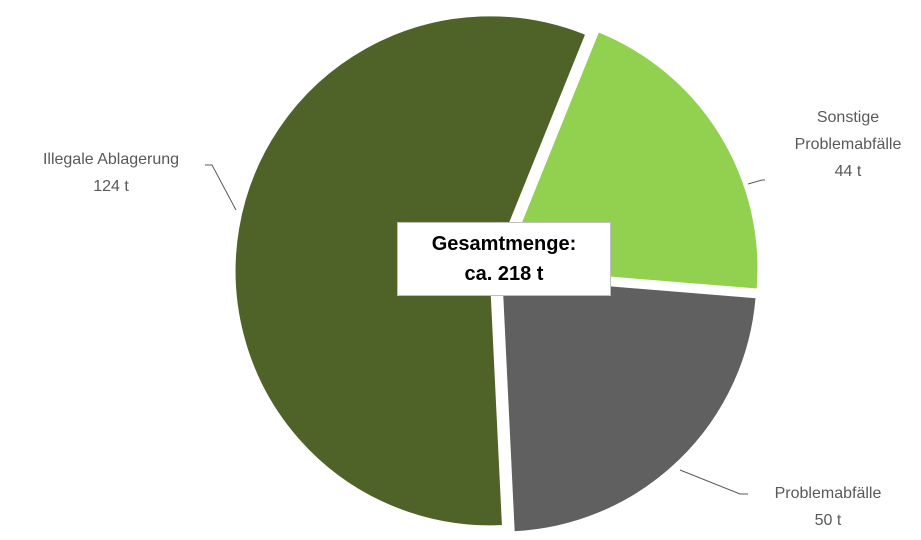 This screenshot has width=921, height=540. What do you see at coordinates (504, 274) in the screenshot?
I see `annotation-line: ca. 218 t` at bounding box center [504, 274].